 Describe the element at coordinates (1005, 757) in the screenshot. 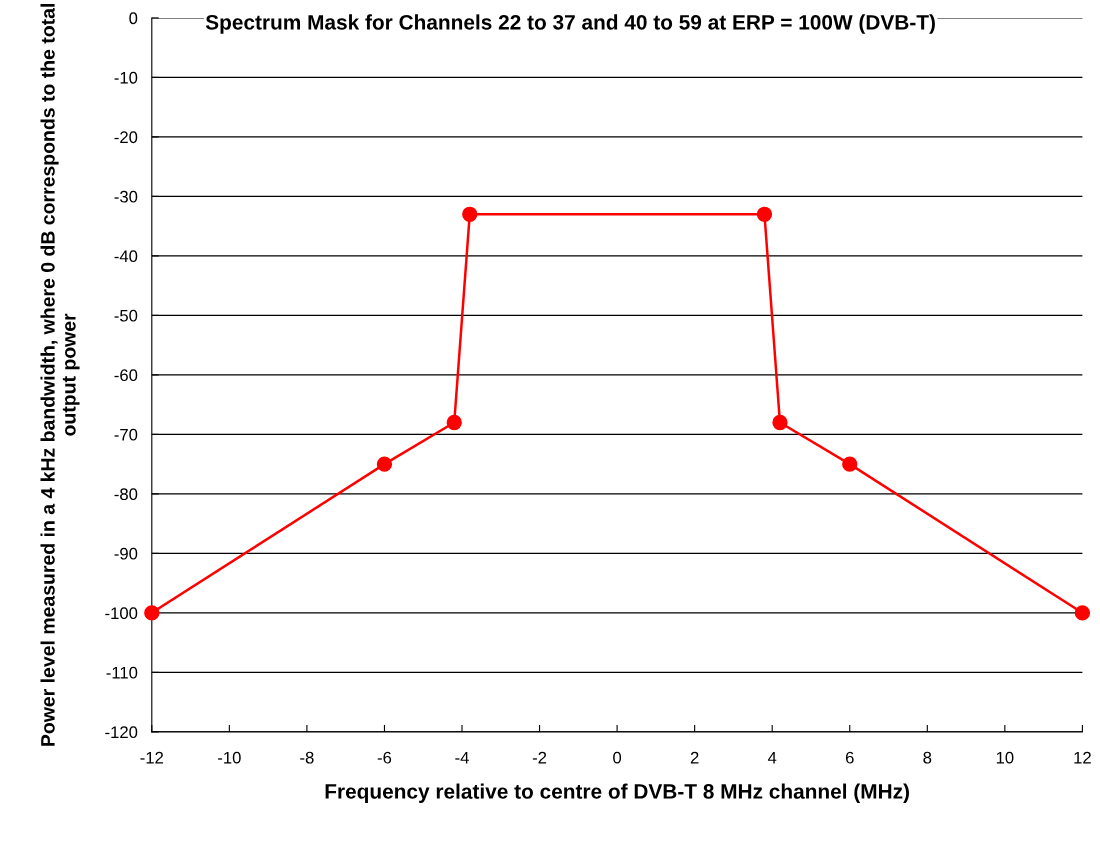

I see `x-tick-label: 10` at that location.